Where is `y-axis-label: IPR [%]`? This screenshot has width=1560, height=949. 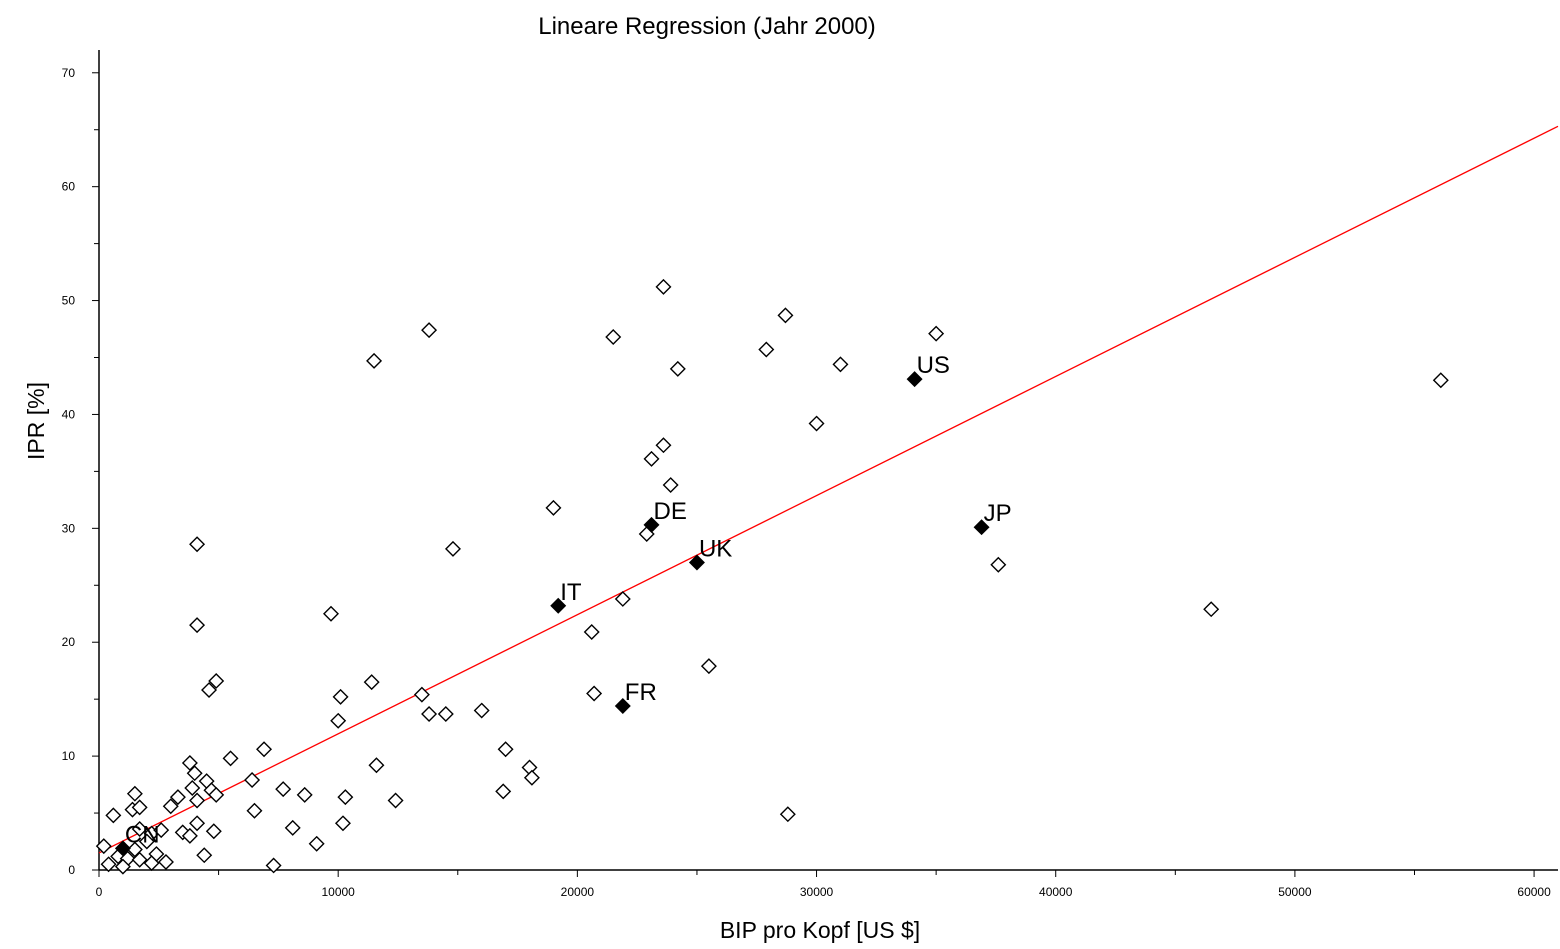
y-axis-label: IPR [%] is located at coordinates (36, 421).